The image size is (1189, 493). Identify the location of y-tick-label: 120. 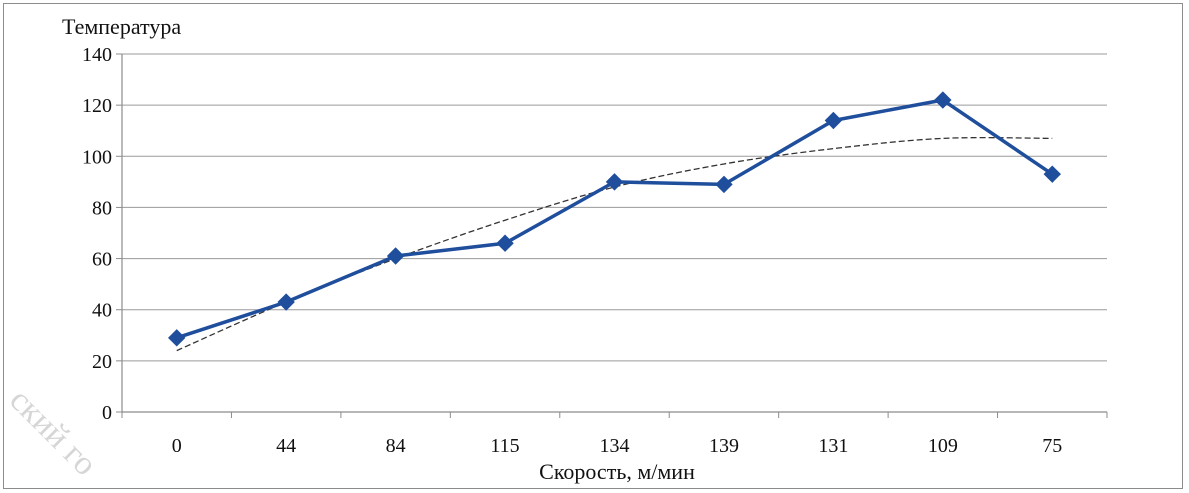
(97, 106).